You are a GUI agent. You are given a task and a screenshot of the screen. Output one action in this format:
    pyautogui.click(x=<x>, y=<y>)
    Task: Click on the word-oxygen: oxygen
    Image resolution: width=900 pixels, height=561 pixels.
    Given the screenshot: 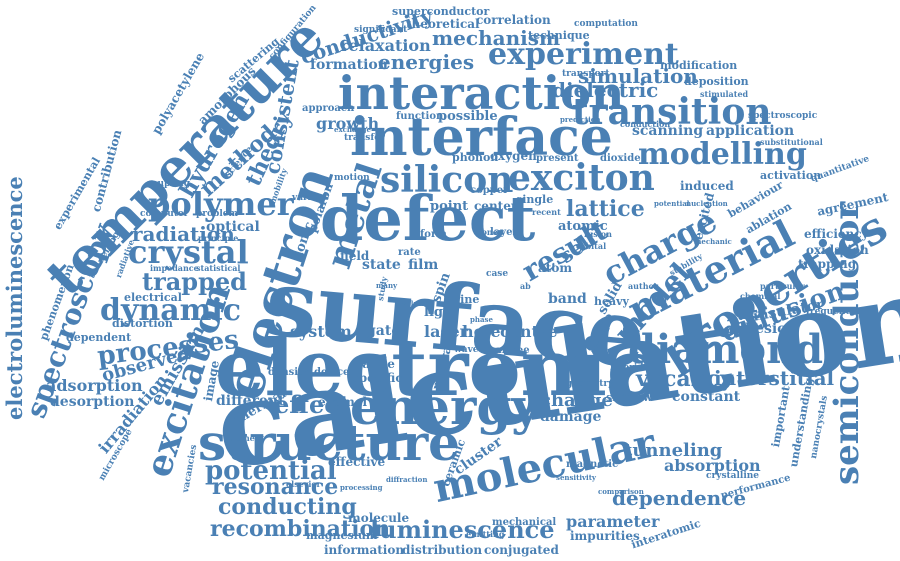 What is the action you would take?
    pyautogui.click(x=513, y=156)
    